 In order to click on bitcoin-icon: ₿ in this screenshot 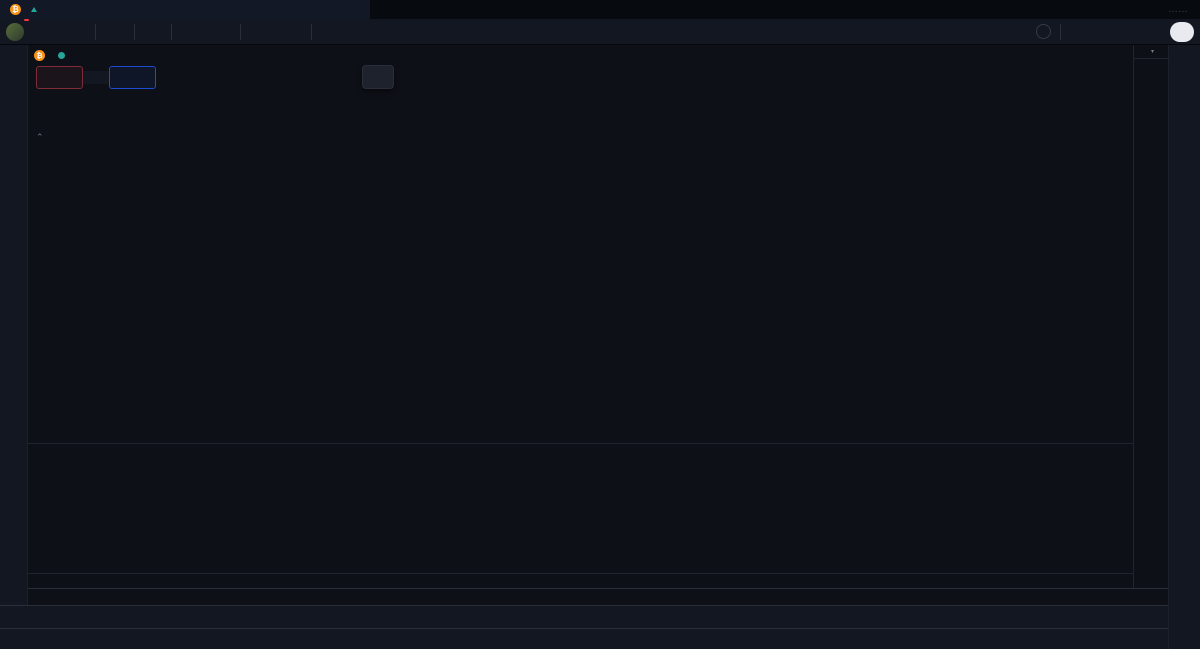, I will do `click(39, 55)`.